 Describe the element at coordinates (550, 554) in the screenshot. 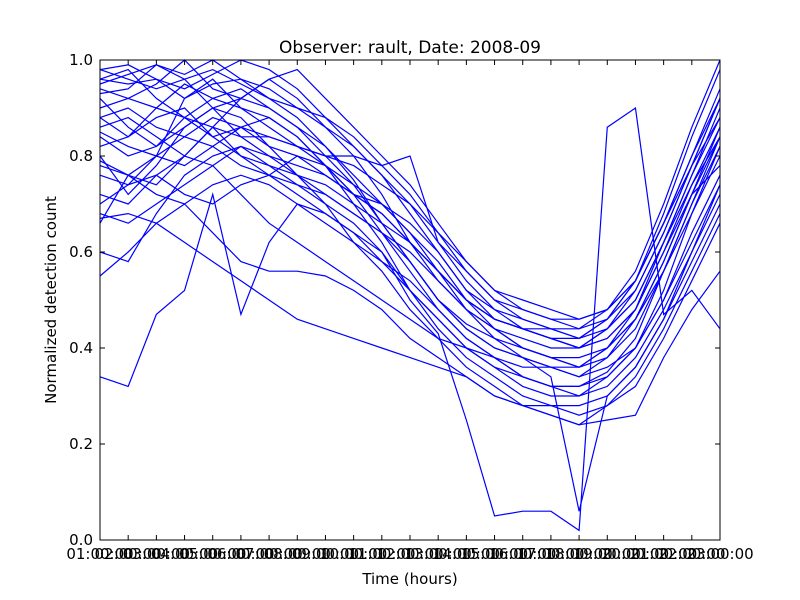

I see `x-tick-label-17: 17:00:00` at that location.